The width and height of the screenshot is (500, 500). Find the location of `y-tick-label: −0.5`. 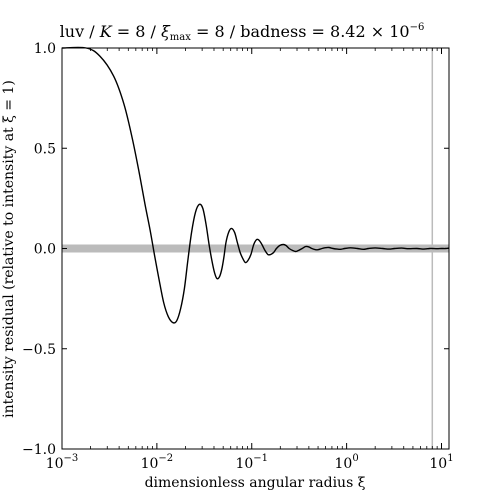

y-tick-label: −0.5 is located at coordinates (39, 350).